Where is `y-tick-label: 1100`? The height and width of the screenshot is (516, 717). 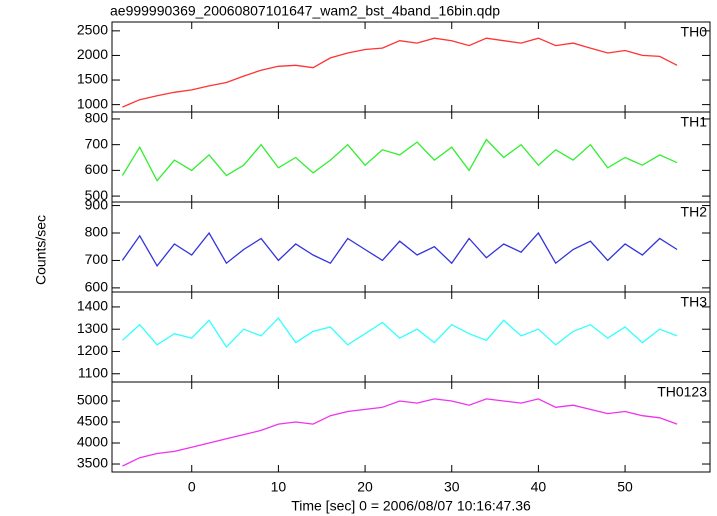
y-tick-label: 1100 is located at coordinates (93, 372).